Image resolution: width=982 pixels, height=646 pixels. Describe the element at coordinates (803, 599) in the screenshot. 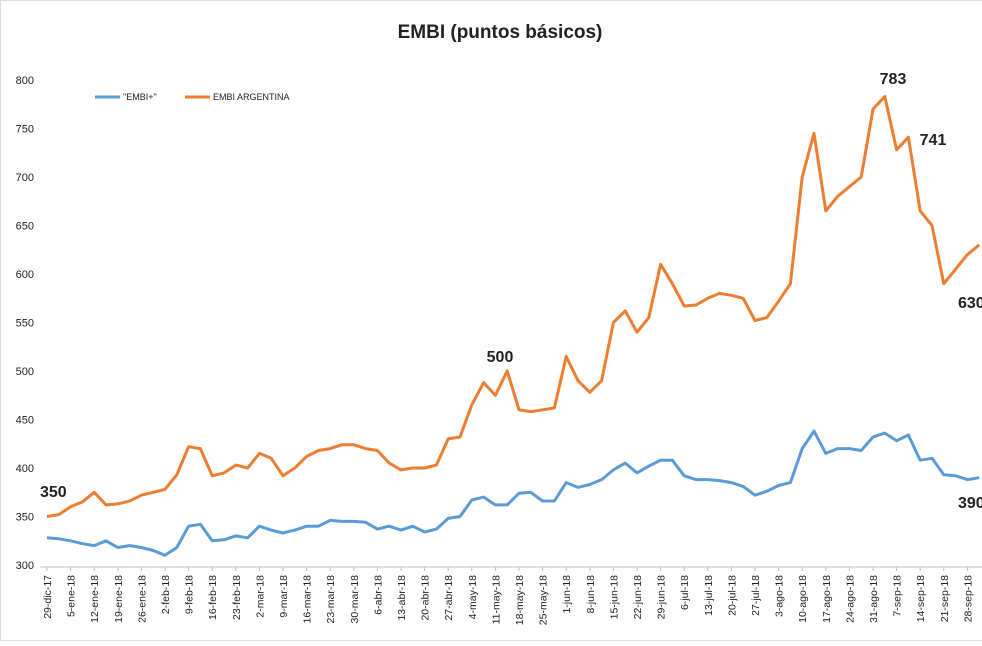

I see `x-tick-label: 10-ago-18` at that location.